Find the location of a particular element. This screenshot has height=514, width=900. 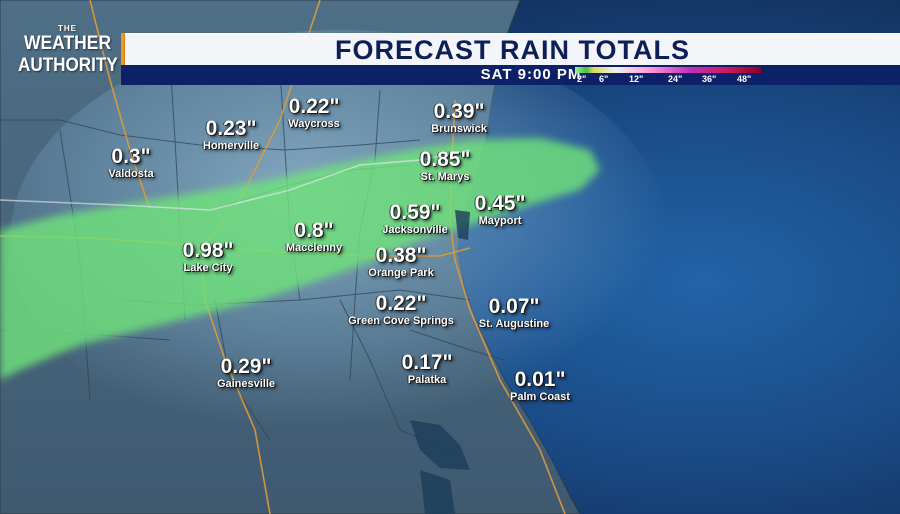

city-homerville: 0.23" Homerville is located at coordinates (231, 135).